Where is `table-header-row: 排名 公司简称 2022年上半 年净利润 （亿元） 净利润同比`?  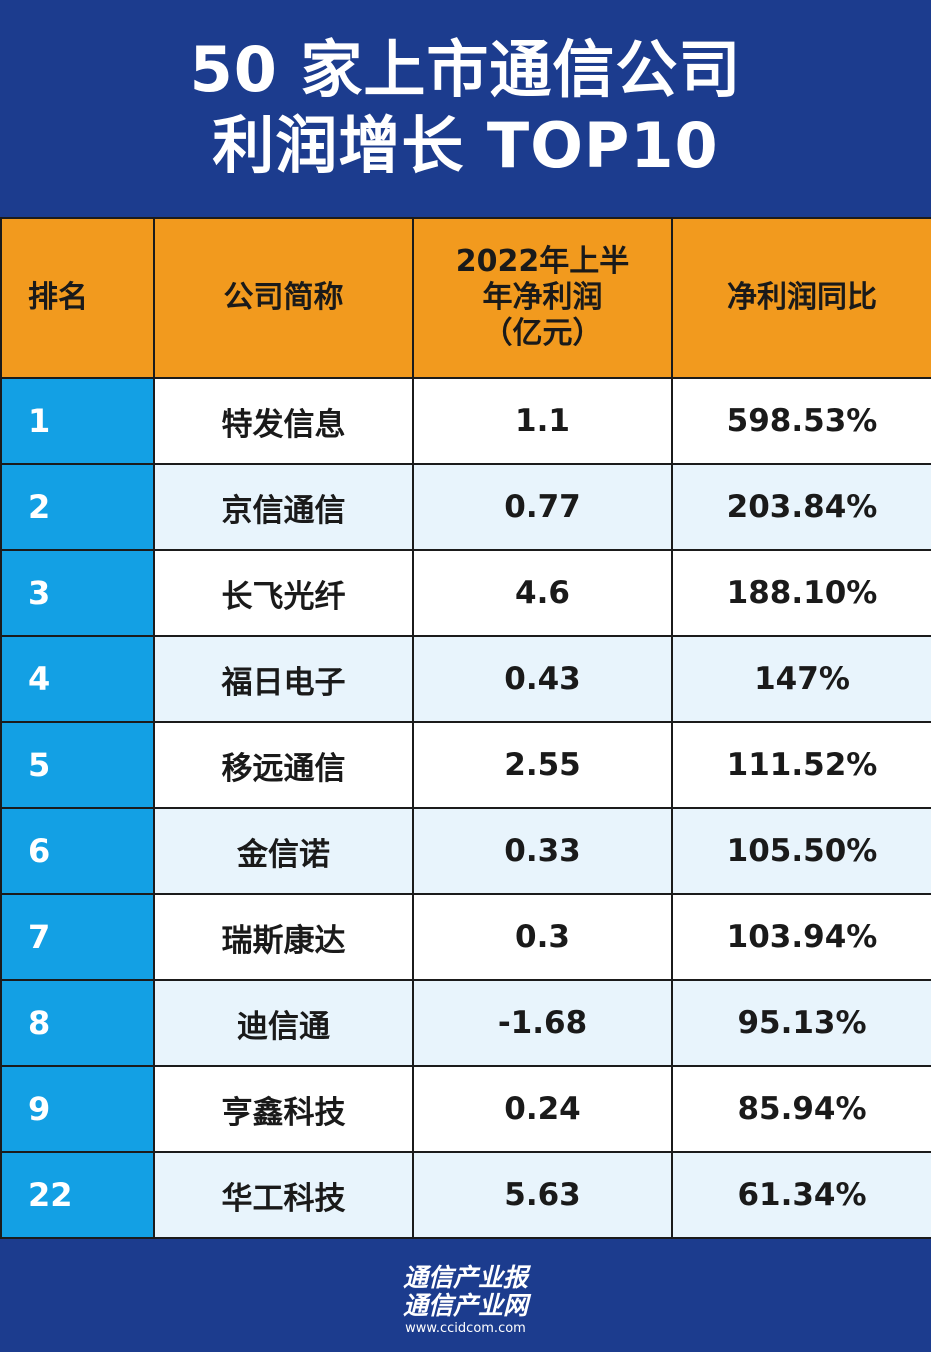
table-header-row: 排名 公司简称 2022年上半 年净利润 （亿元） 净利润同比 is located at coordinates (465, 298).